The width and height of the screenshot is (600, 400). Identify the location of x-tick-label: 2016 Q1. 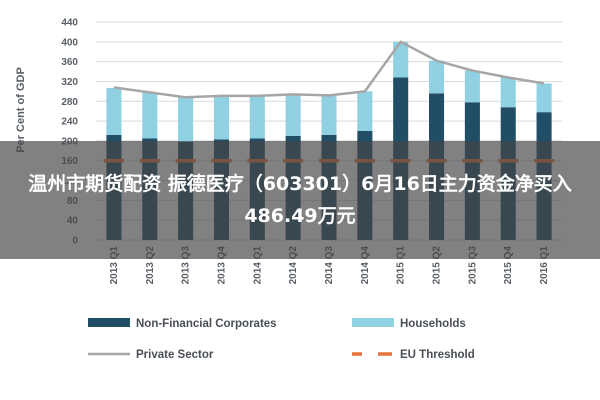
(544, 265).